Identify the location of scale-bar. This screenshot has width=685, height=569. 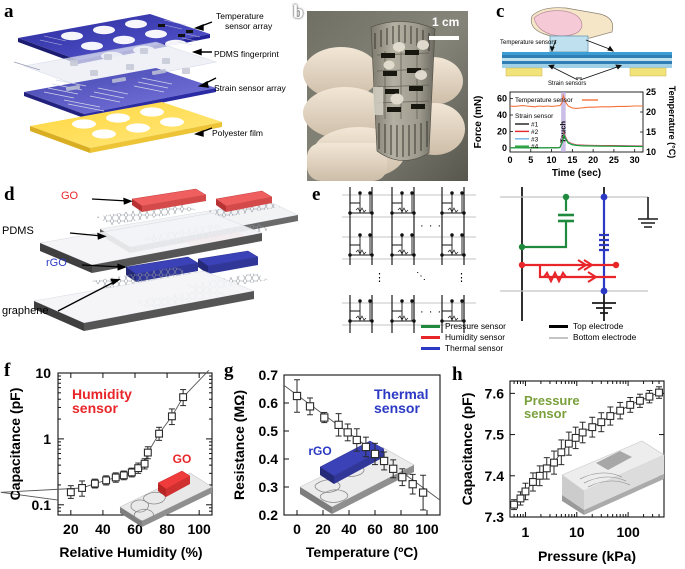
(444, 38).